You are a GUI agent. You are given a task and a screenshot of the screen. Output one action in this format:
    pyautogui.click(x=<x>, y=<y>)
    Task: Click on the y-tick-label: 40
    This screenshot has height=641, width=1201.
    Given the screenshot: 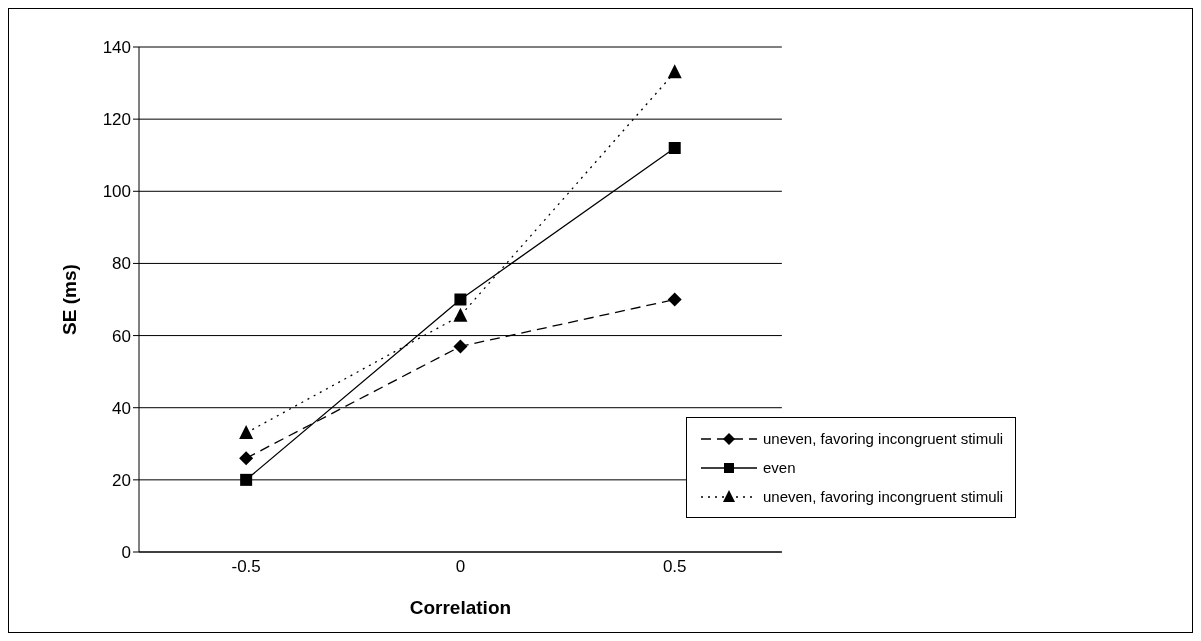 What is the action you would take?
    pyautogui.click(x=121, y=408)
    